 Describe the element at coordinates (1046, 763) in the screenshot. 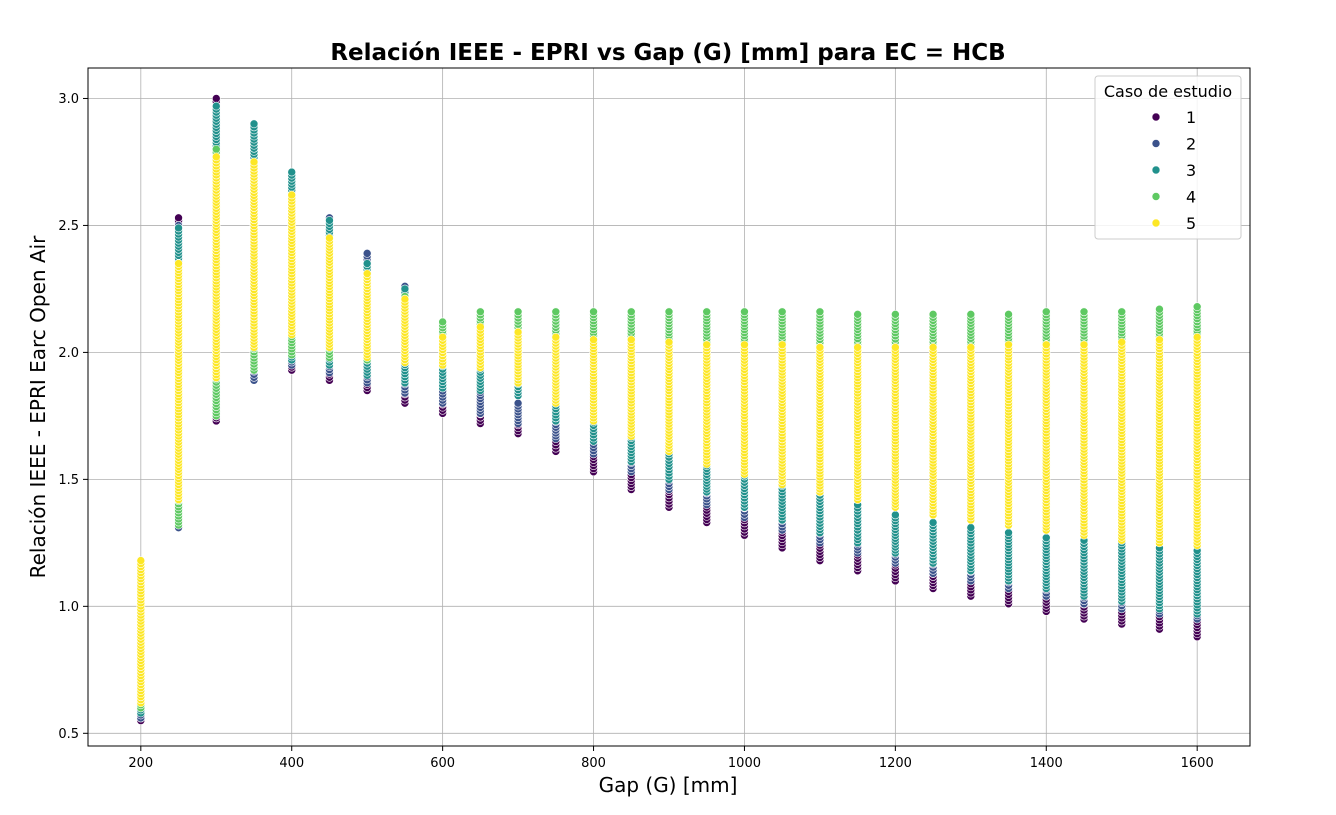

I see `x-tick-label: 1400` at that location.